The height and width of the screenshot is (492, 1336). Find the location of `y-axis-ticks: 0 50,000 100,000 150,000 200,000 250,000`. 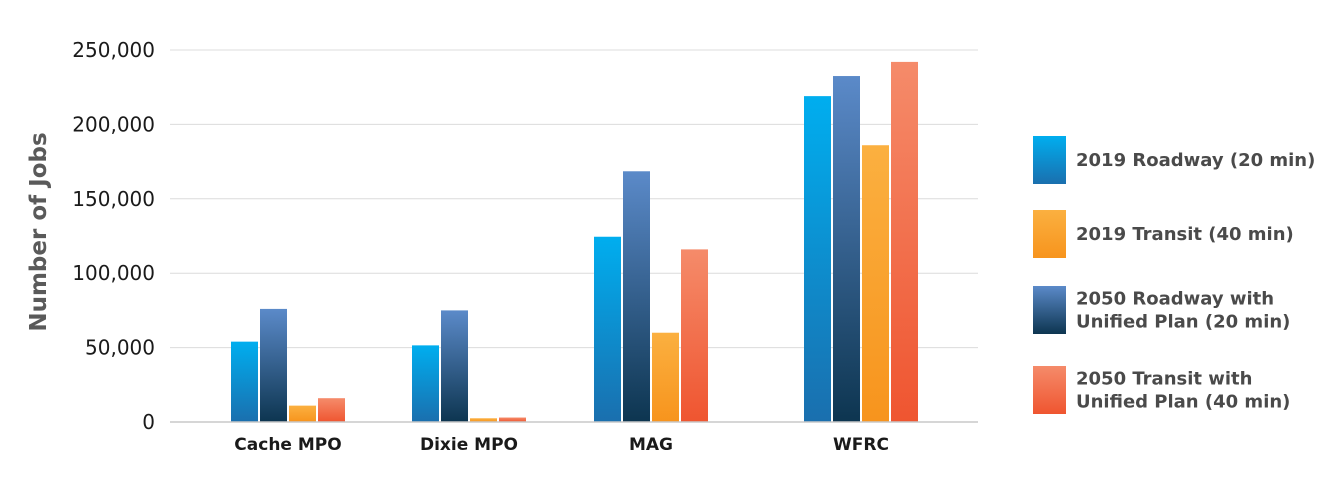

y-axis-ticks: 0 50,000 100,000 150,000 200,000 250,000 is located at coordinates (113, 236).